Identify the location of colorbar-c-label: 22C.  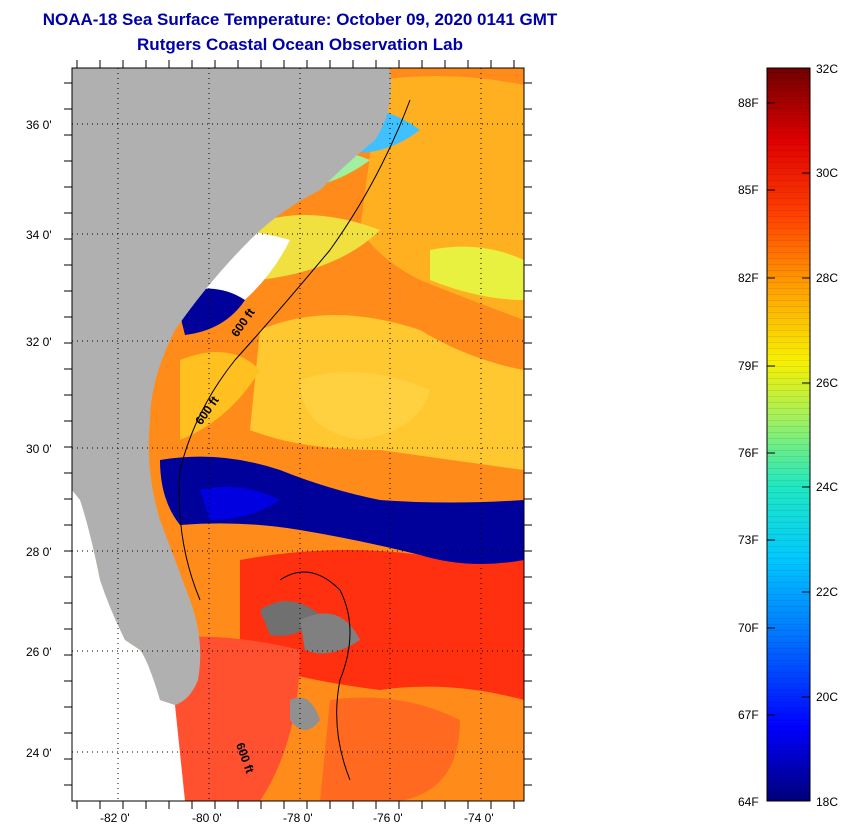
(827, 592).